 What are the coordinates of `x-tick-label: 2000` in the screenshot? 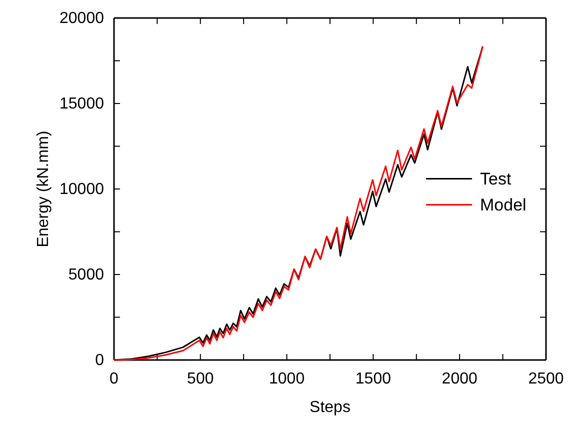 It's located at (460, 379).